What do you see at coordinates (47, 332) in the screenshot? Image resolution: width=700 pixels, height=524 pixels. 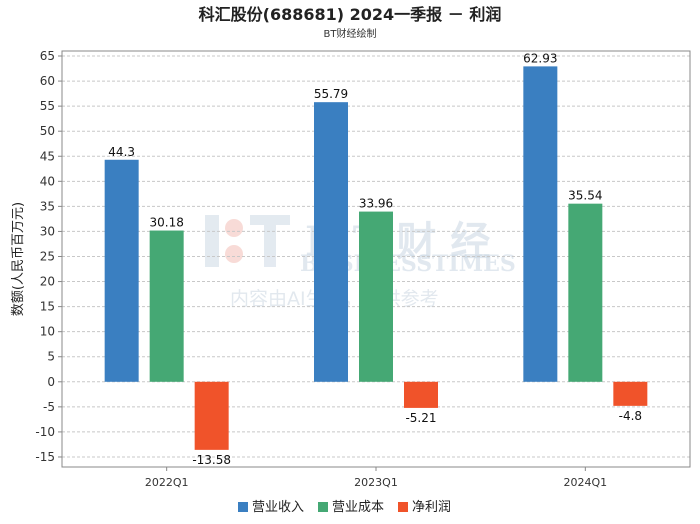 I see `y-tick-label: 10` at bounding box center [47, 332].